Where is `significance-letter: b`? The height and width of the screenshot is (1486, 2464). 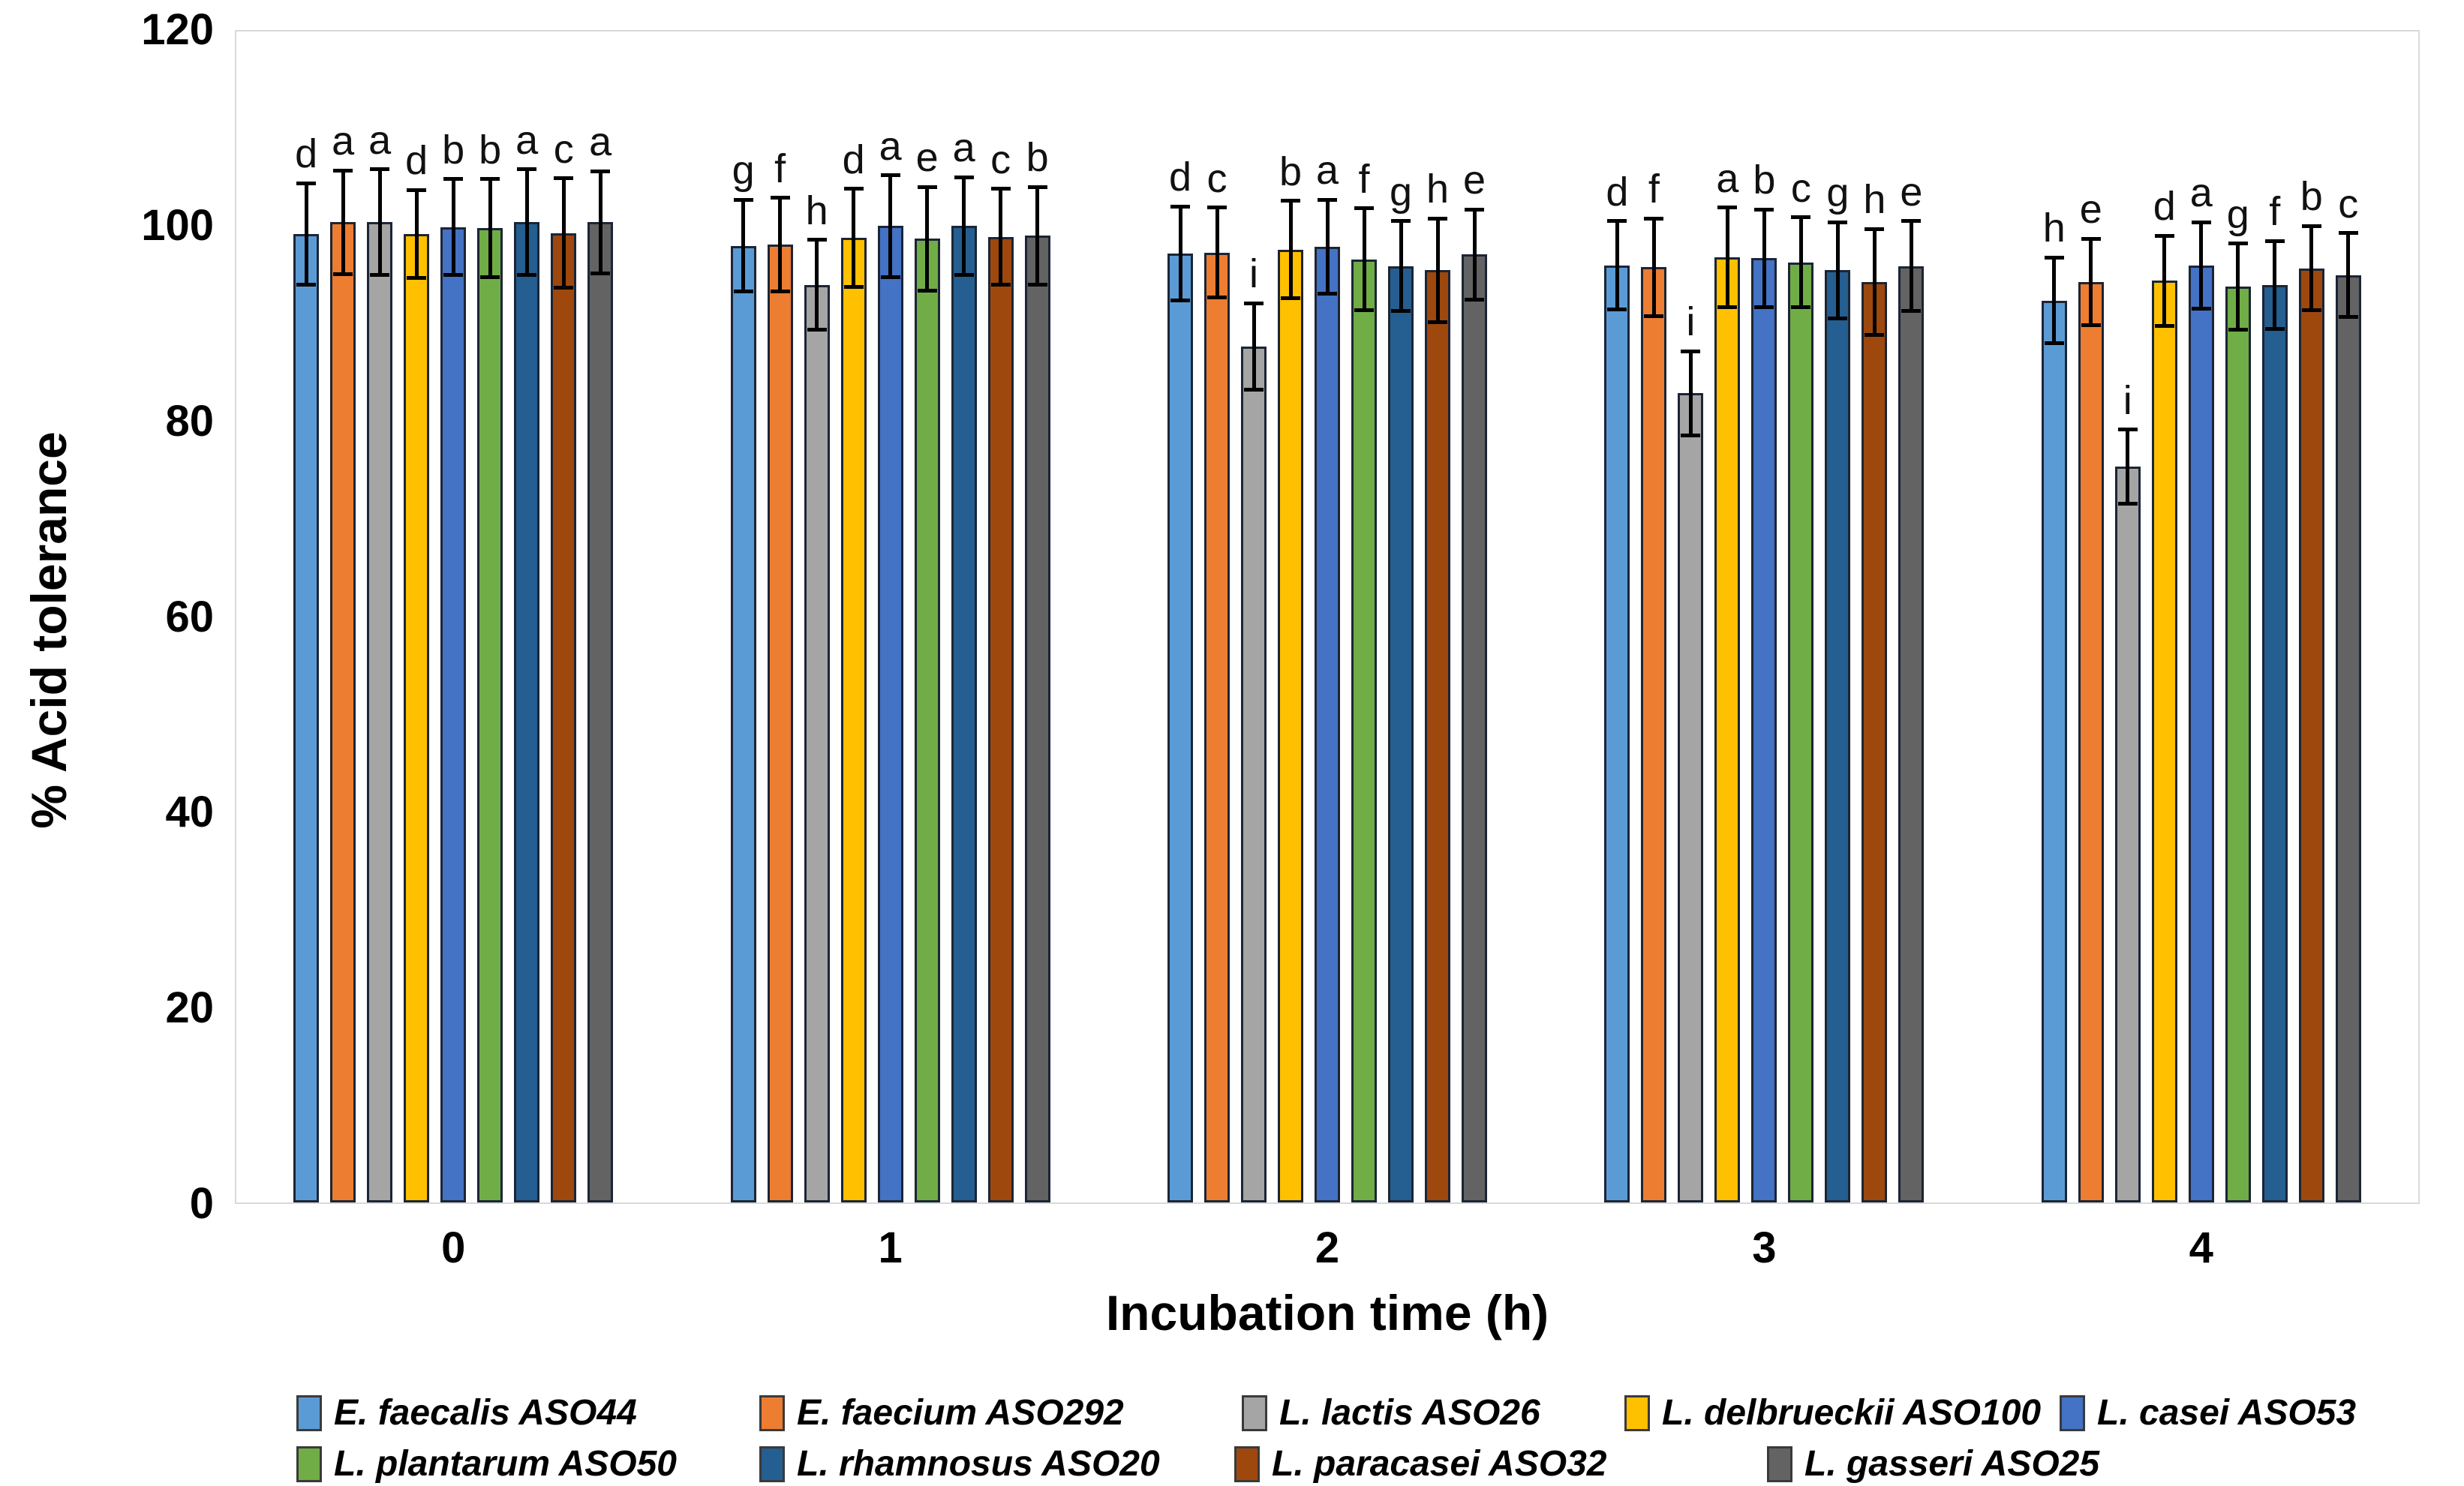 significance-letter: b is located at coordinates (2312, 197).